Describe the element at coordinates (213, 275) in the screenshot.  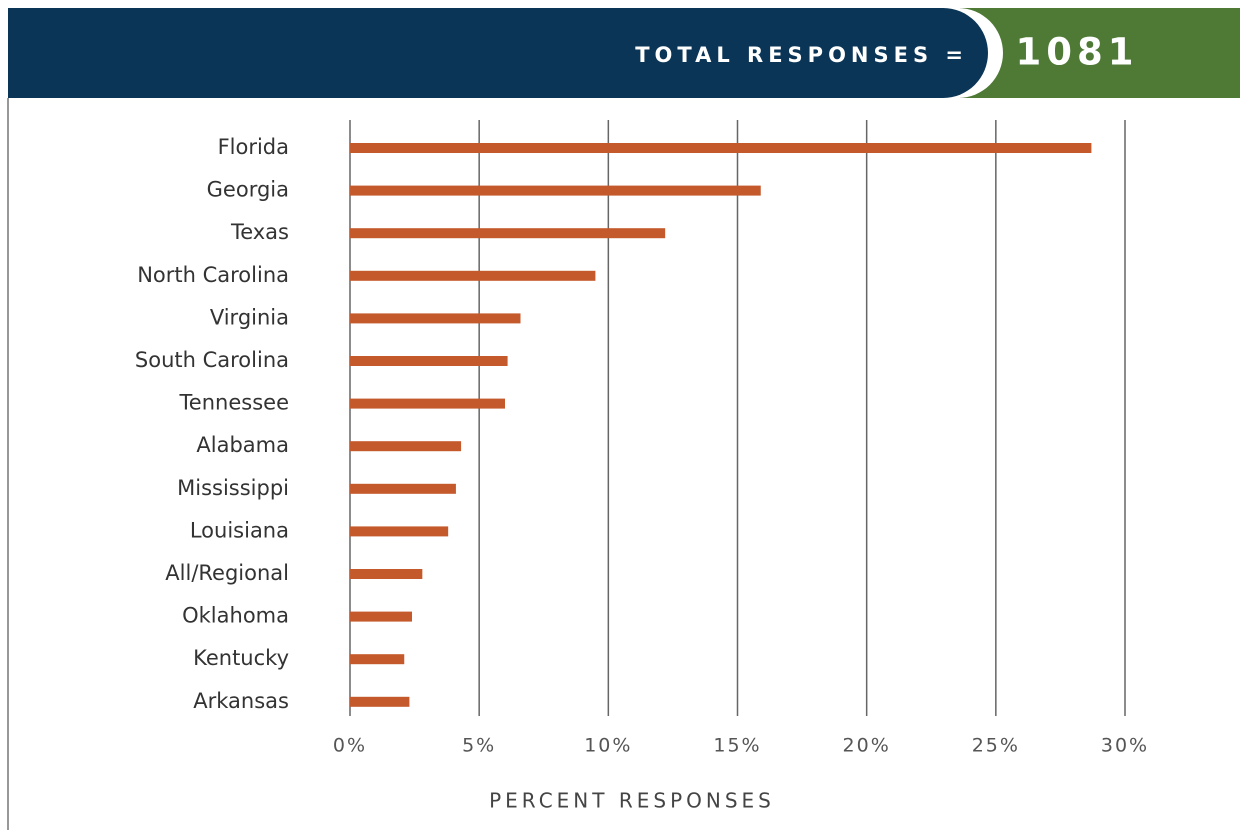
I see `y-tick-label: North Carolina` at that location.